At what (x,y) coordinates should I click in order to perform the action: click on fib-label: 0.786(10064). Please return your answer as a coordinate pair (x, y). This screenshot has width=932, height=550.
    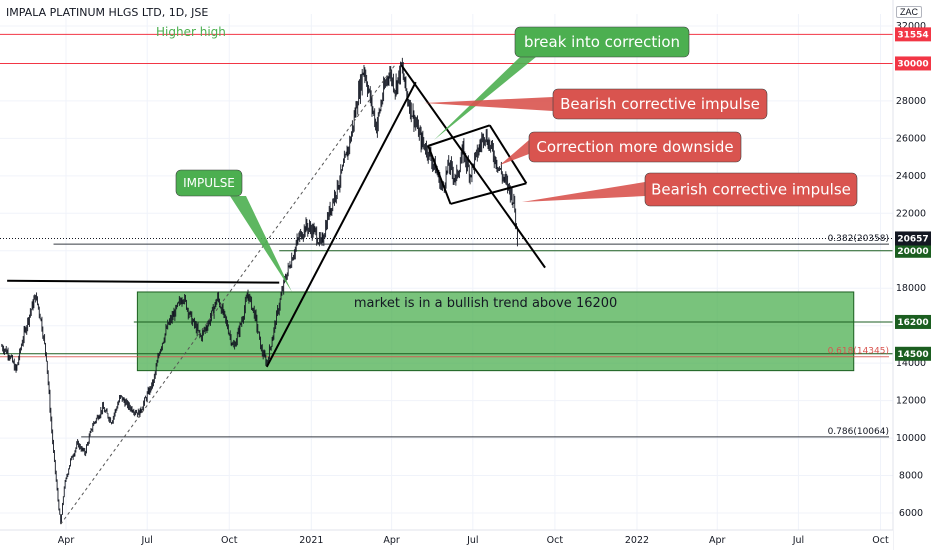
    Looking at the image, I should click on (858, 432).